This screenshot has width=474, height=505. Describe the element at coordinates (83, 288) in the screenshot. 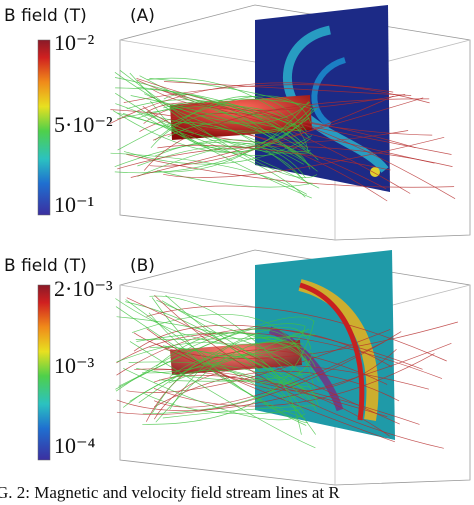

I see `colorbar-tick: 2·10⁻³` at that location.